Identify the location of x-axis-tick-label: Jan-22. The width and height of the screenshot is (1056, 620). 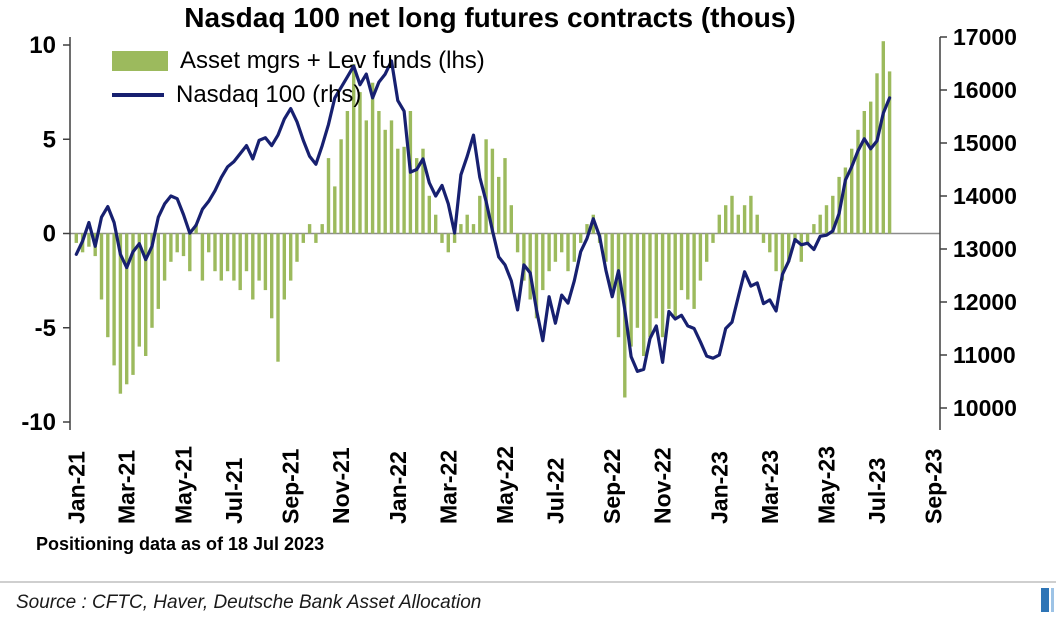
(398, 487).